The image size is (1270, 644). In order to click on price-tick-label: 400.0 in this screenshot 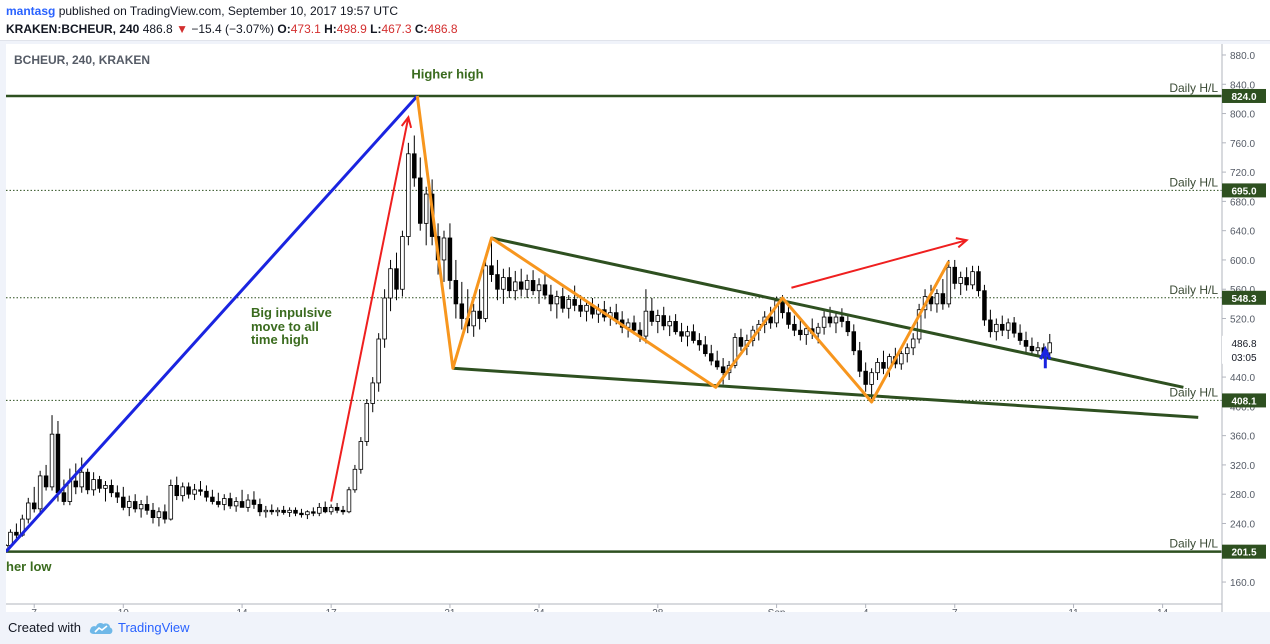, I will do `click(1242, 407)`.